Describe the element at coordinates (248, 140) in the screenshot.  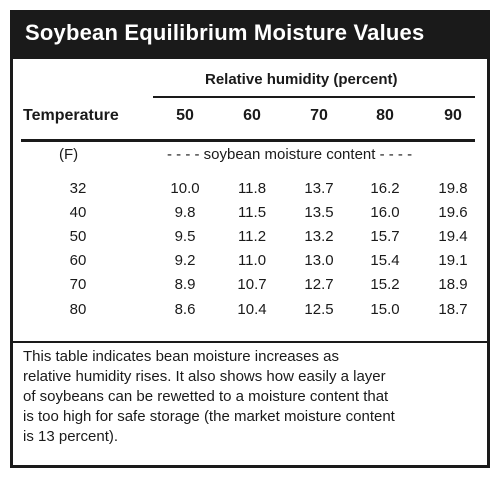
I see `header-rule` at that location.